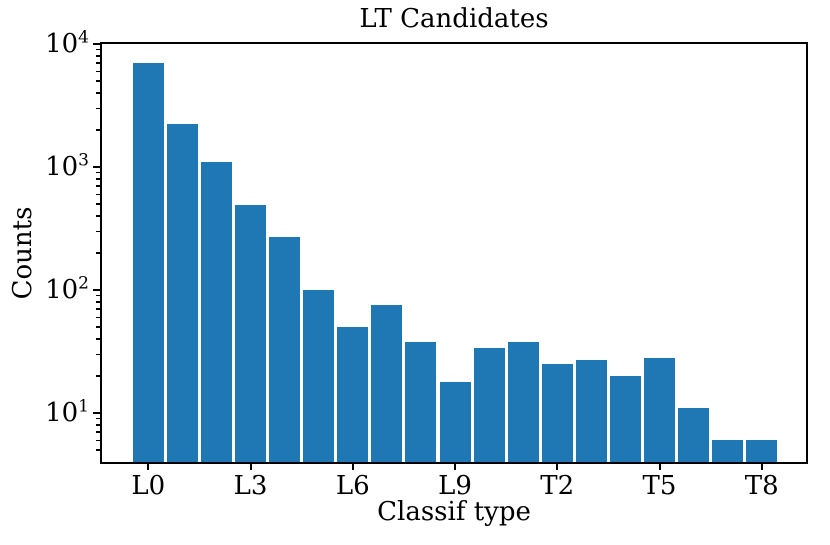  Describe the element at coordinates (454, 512) in the screenshot. I see `x-axis-label: Classif type` at that location.